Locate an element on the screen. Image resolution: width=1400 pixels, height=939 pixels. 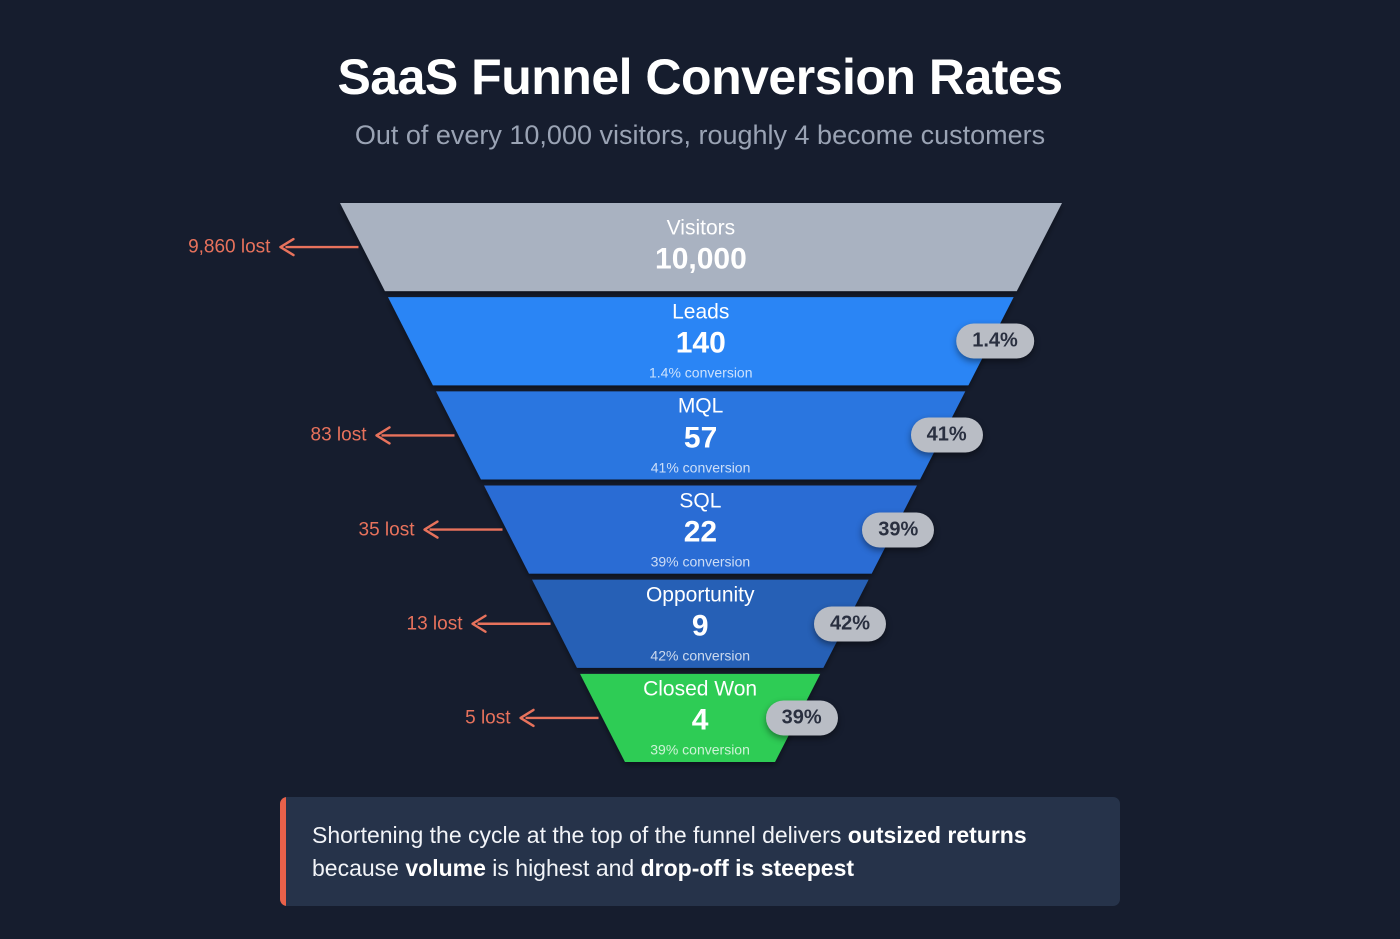
loss-label-closed-won: 5 lost is located at coordinates (488, 718).